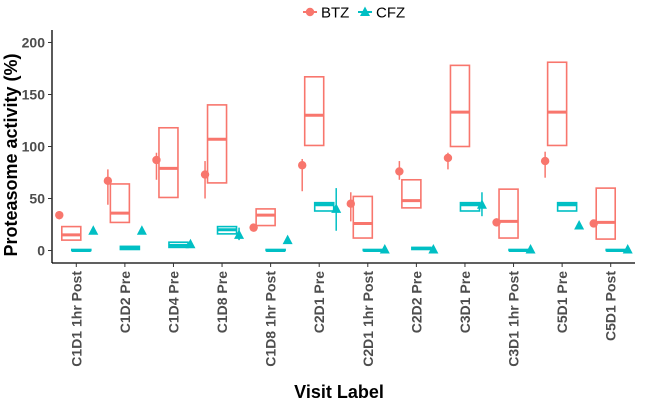 The width and height of the screenshot is (645, 402). What do you see at coordinates (368, 319) in the screenshot?
I see `x-tick-label: C2D1 1hr Post` at bounding box center [368, 319].